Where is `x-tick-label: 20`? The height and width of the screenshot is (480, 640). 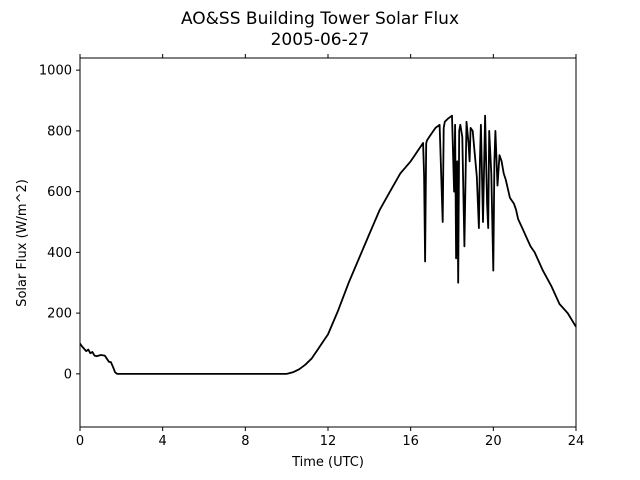 x-tick-label: 20 is located at coordinates (493, 441).